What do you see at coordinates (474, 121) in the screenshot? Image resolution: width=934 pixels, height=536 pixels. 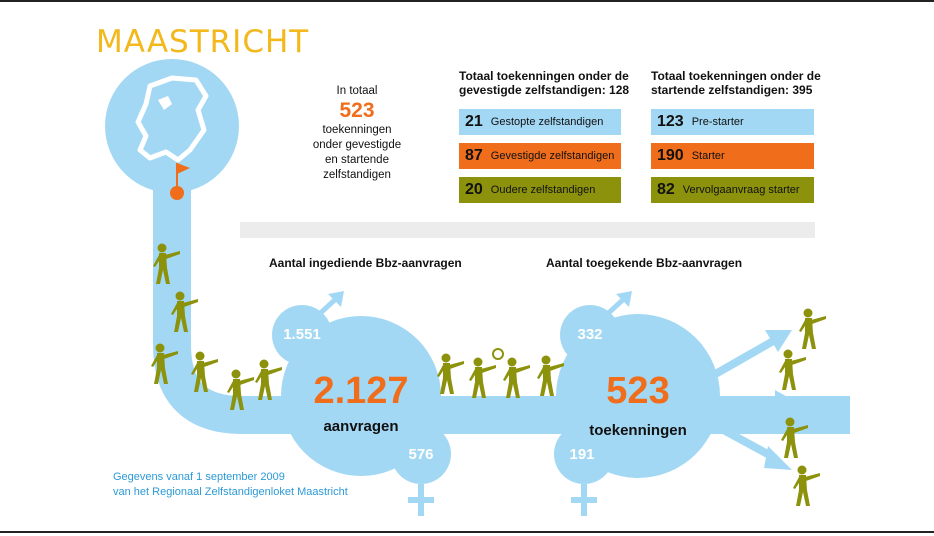 I see `row-value: 21` at bounding box center [474, 121].